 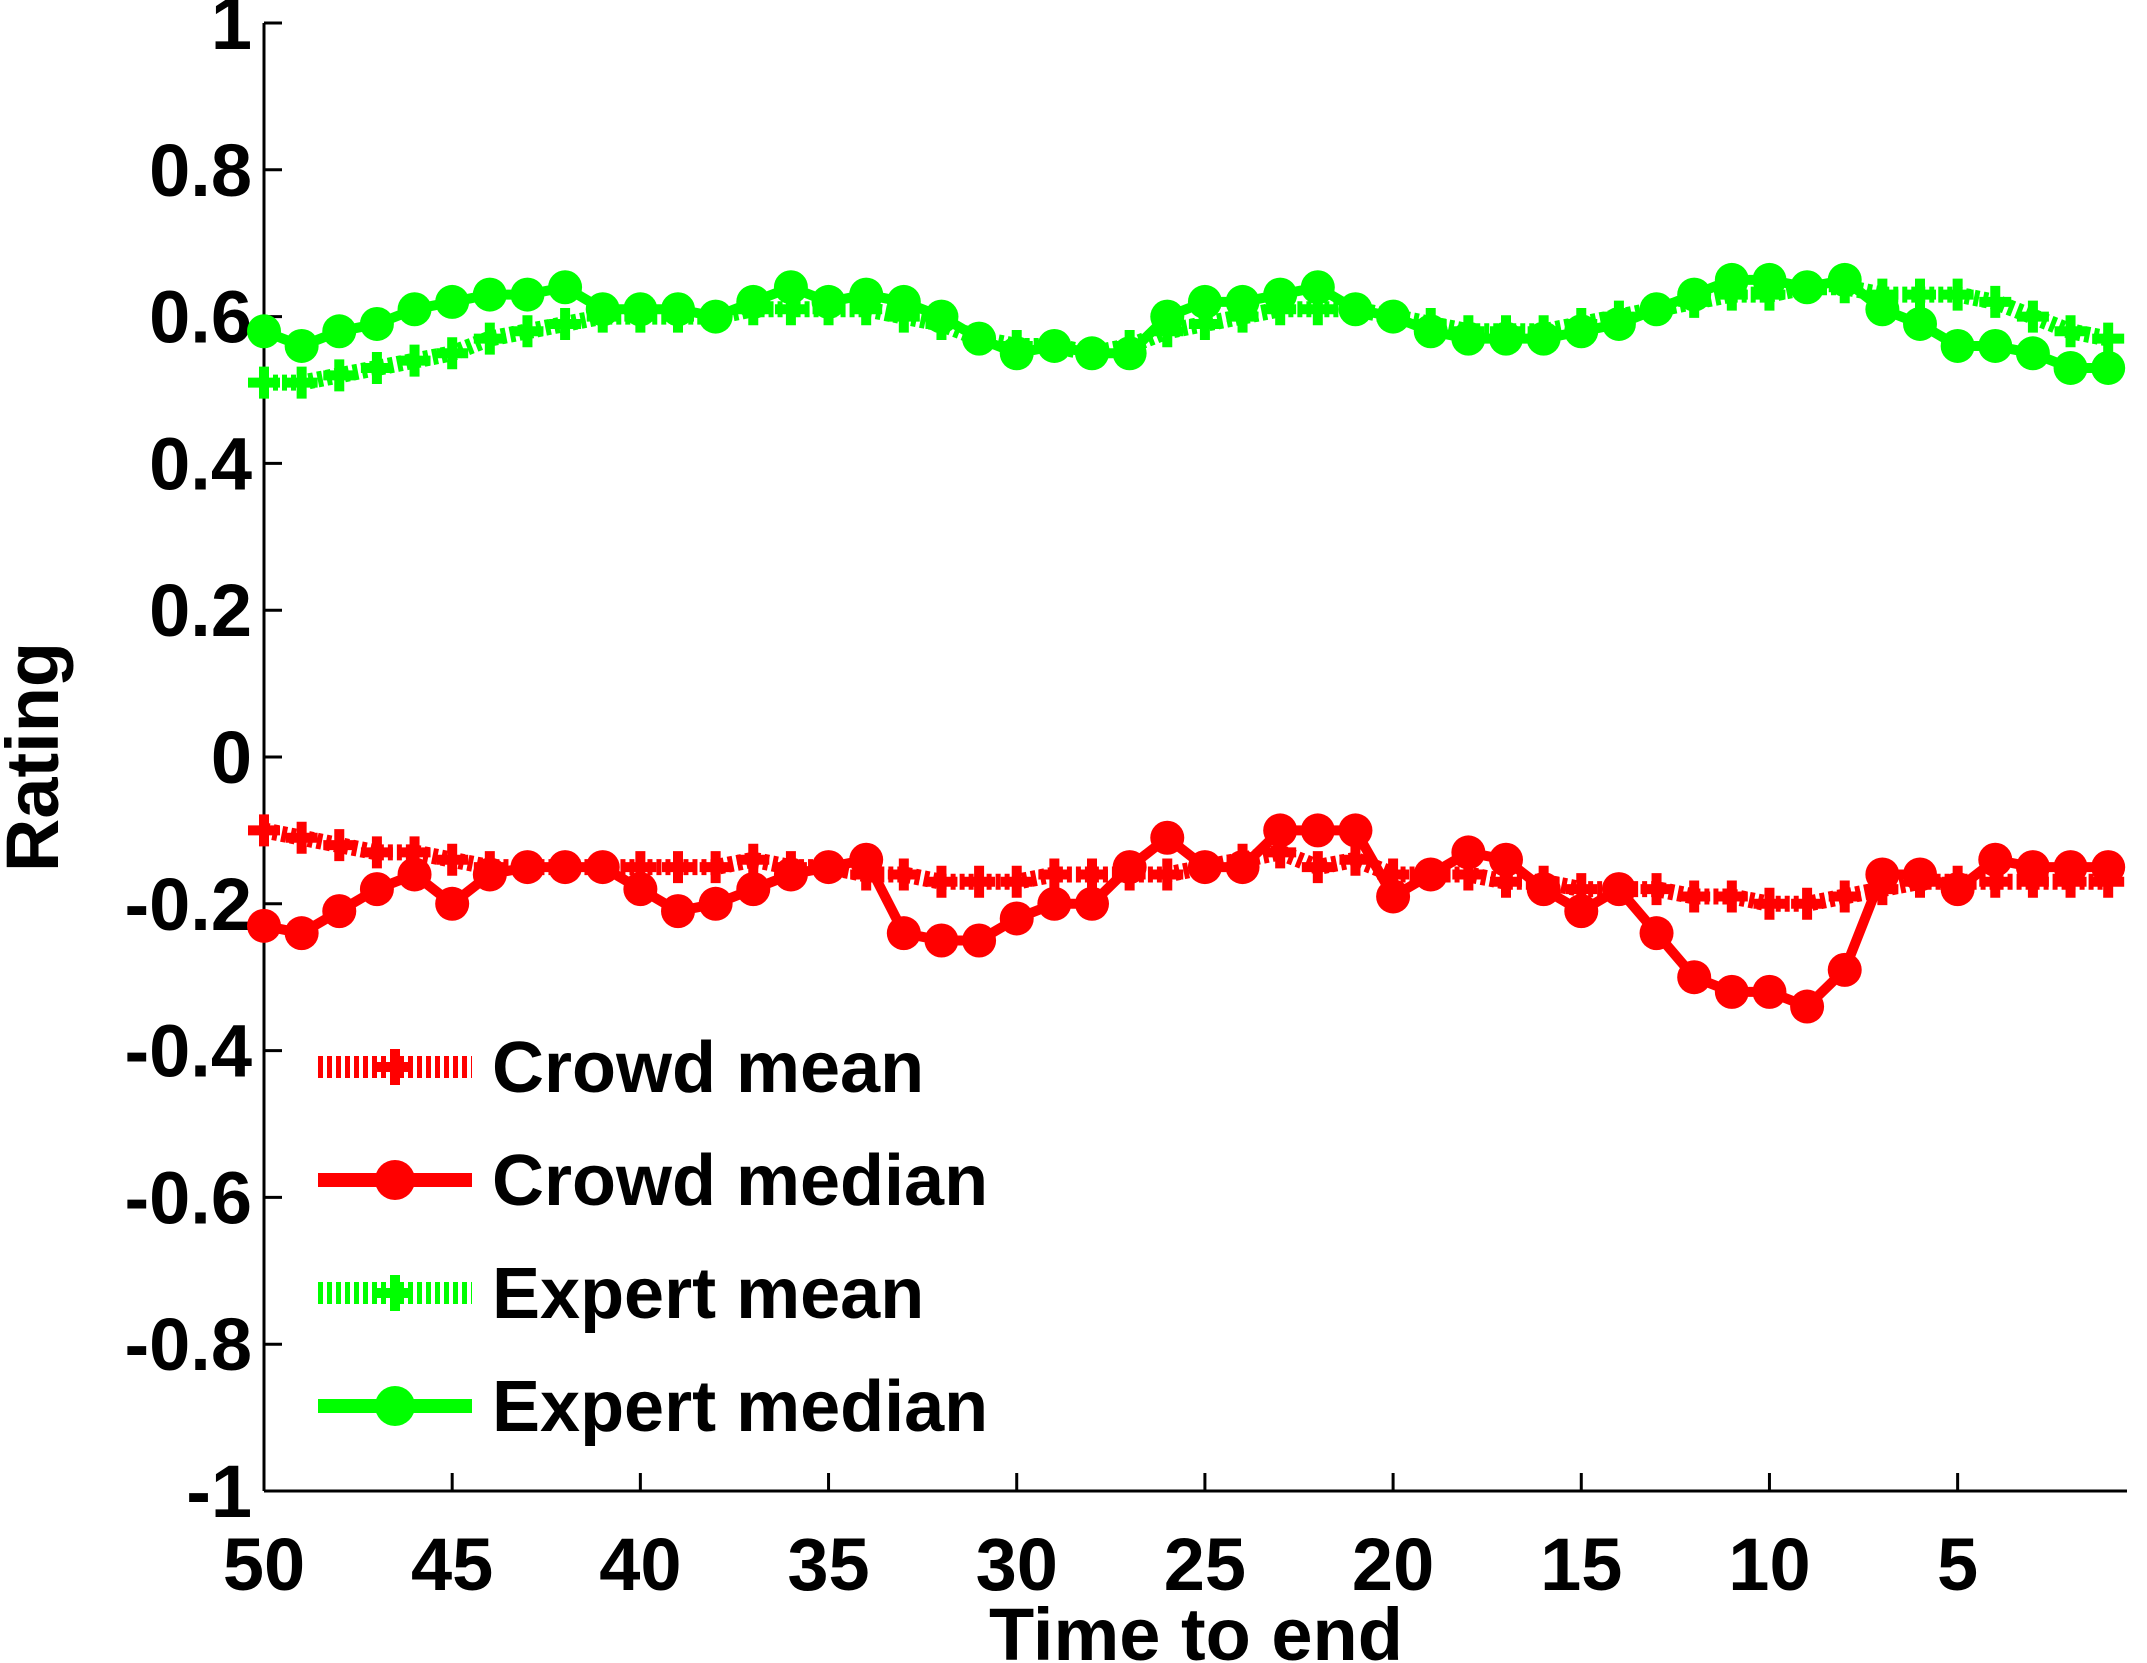 I want to click on x-tick-label: 40, so click(x=640, y=1564).